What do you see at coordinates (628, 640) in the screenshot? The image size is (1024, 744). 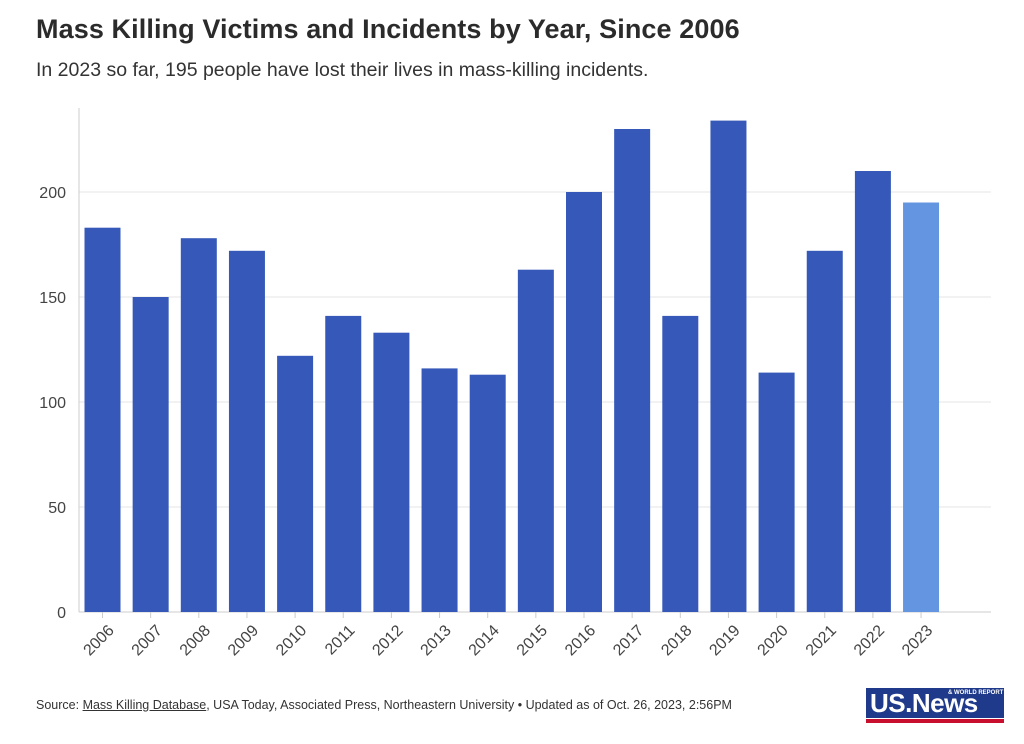 I see `x-tick-label: 2017` at bounding box center [628, 640].